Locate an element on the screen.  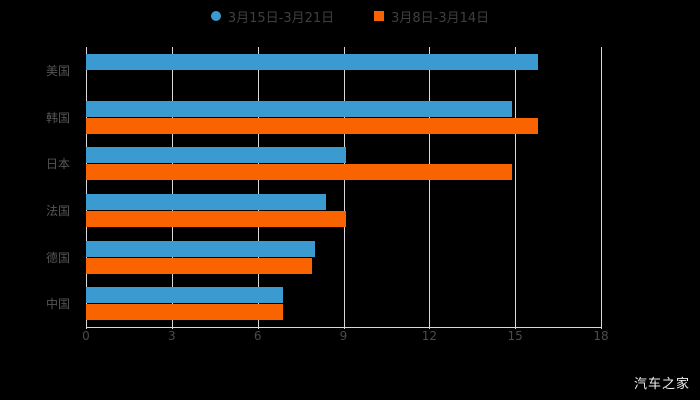
legend-item-series-2: 3月8日-3月14日 is located at coordinates (431, 16).